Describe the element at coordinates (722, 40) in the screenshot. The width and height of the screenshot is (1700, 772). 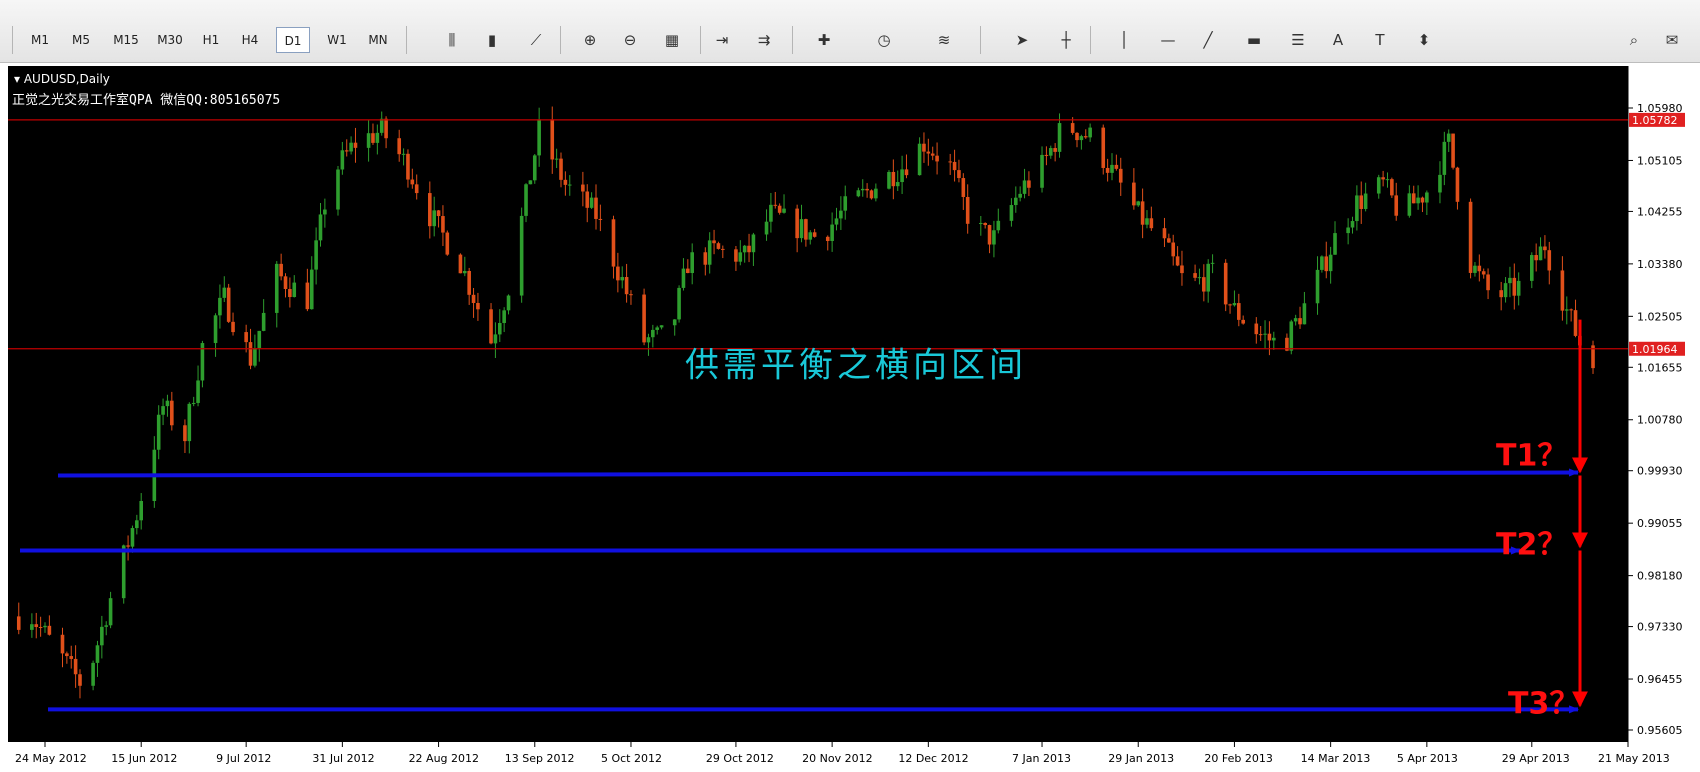
I see `chart-shift-icon: ⇥` at that location.